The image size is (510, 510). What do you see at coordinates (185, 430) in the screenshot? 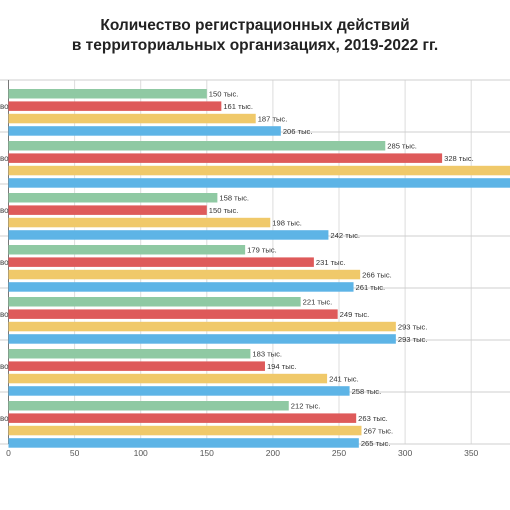
I see `bar-s2-g6` at bounding box center [185, 430].